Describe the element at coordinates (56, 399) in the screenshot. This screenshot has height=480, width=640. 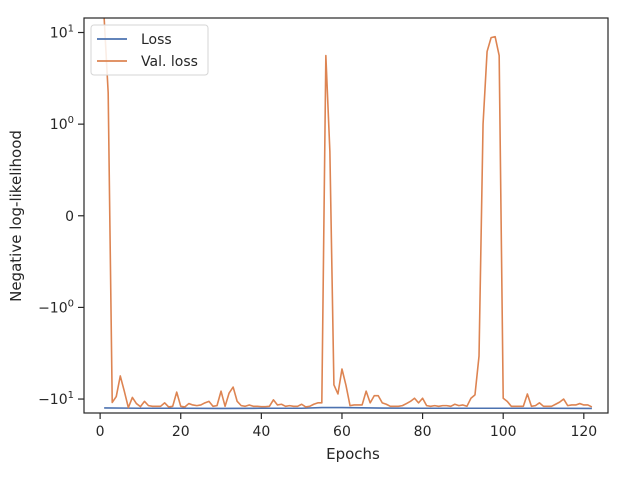
I see `y-tick-label: −101` at that location.